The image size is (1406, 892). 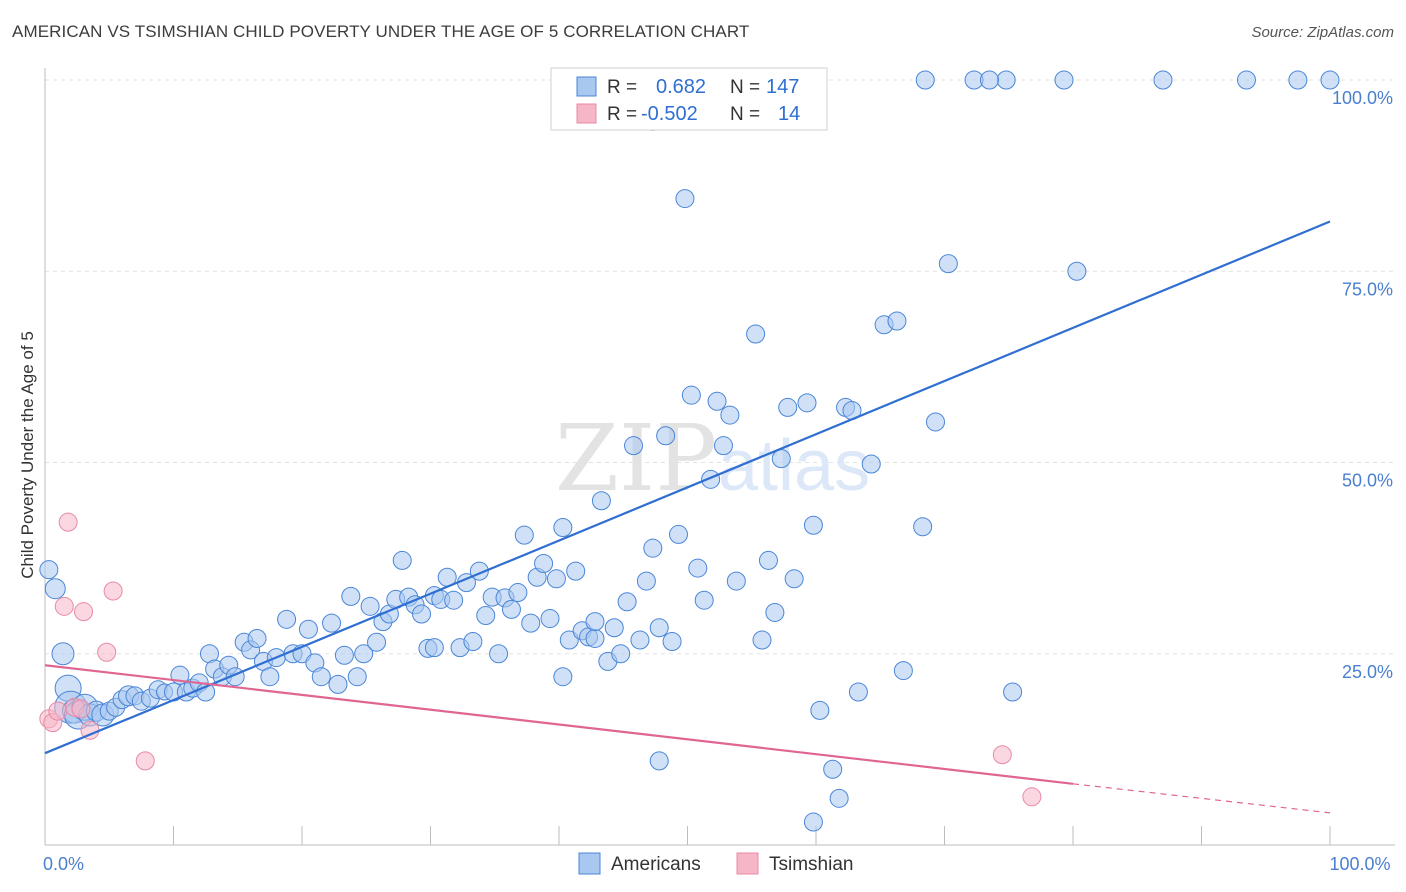 What do you see at coordinates (715, 863) in the screenshot?
I see `legend-series: Americans Tsimshian` at bounding box center [715, 863].